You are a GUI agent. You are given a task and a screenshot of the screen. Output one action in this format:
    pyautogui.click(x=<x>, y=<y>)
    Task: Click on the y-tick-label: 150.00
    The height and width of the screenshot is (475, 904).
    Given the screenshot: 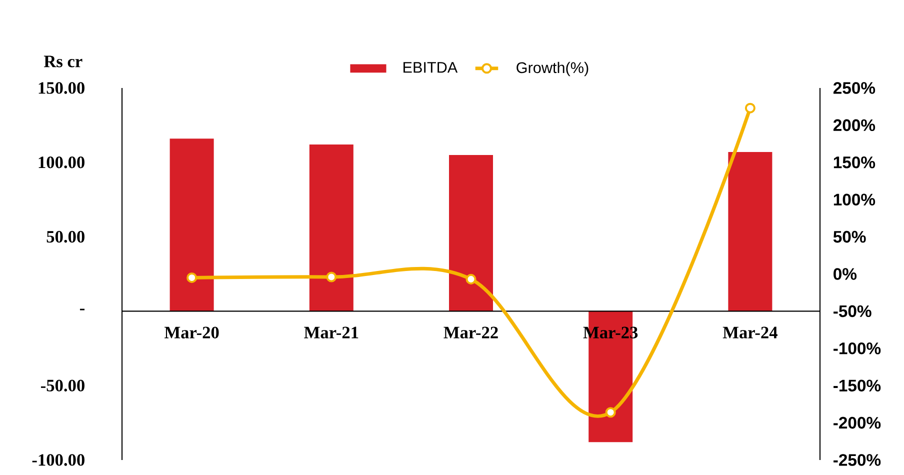 What is the action you would take?
    pyautogui.click(x=61, y=88)
    